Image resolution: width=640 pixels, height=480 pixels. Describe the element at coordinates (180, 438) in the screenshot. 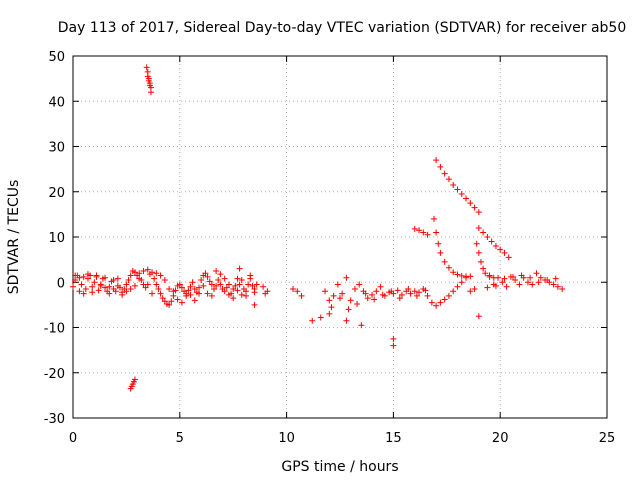

I see `x-tick-label: 5` at that location.